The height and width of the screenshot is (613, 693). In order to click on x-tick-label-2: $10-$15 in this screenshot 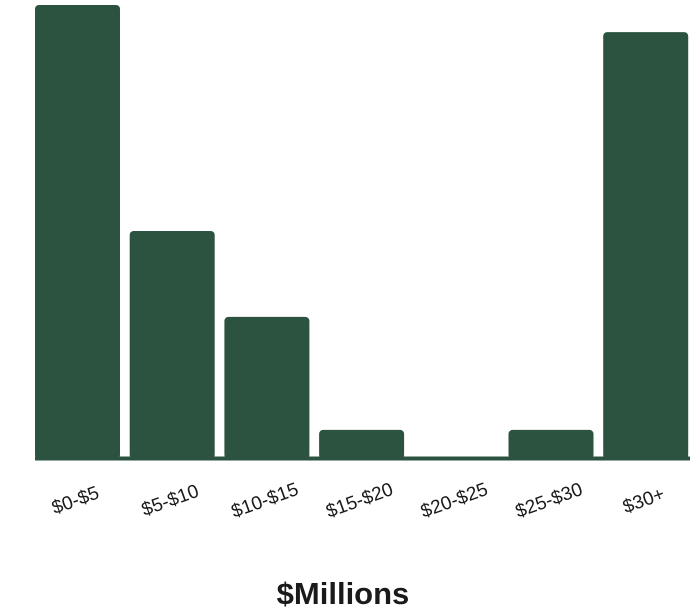, I will do `click(265, 501)`.